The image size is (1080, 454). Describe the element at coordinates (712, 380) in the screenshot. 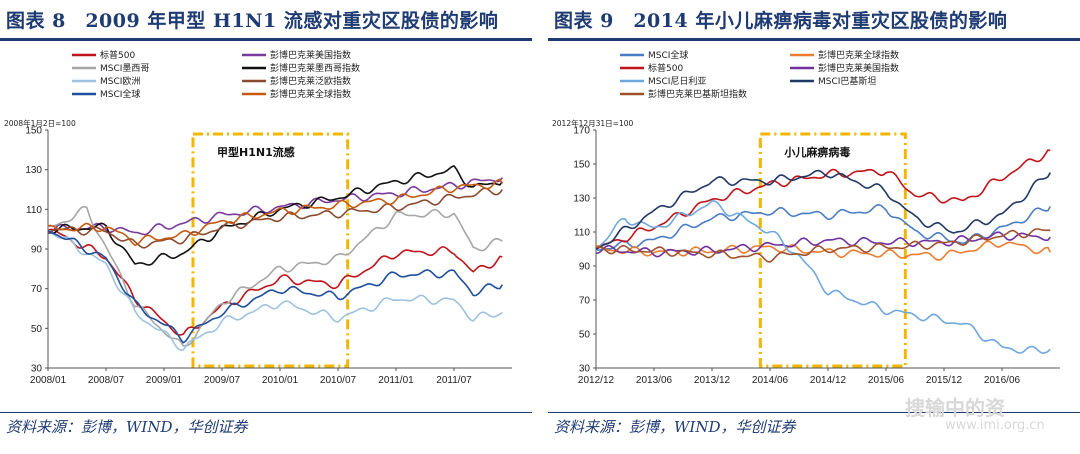

I see `x-tick-label: 2013/12` at that location.